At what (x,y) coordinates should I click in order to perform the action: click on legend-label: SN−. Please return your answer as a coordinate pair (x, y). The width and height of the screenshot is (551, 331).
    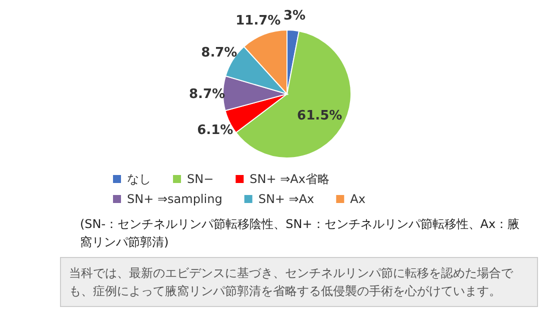
    Looking at the image, I should click on (200, 179).